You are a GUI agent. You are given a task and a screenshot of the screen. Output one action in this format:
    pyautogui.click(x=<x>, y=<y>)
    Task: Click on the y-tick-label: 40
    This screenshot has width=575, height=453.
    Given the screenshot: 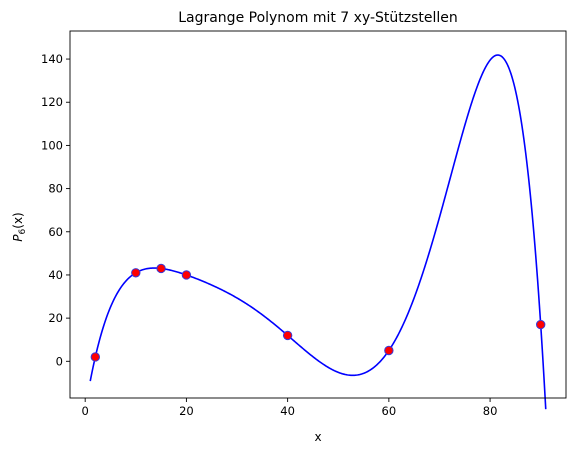 What is the action you would take?
    pyautogui.click(x=55, y=275)
    